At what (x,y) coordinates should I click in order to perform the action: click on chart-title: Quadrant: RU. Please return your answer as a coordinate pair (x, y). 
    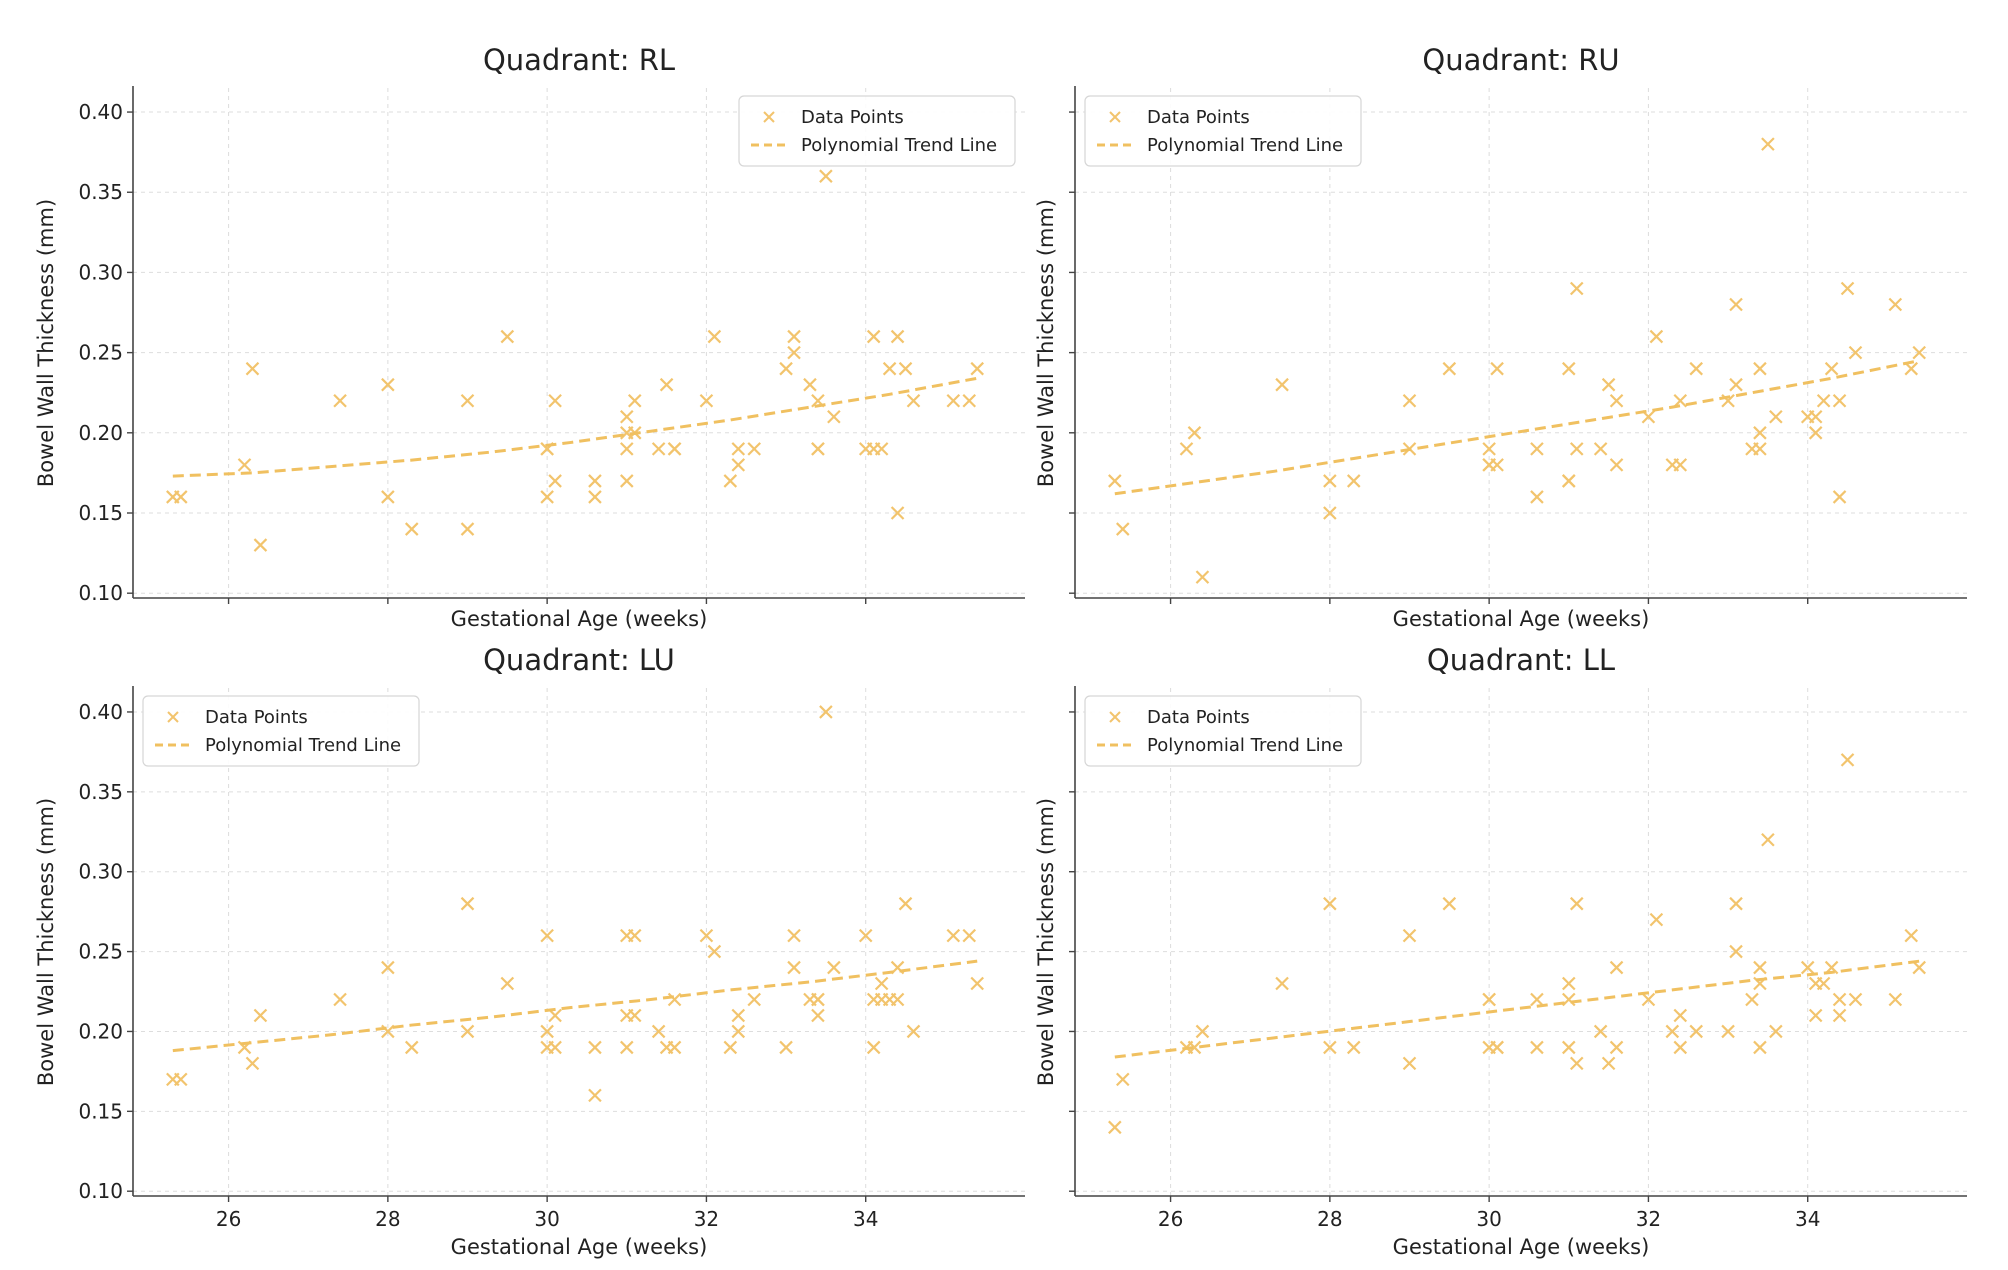
    Looking at the image, I should click on (1520, 60).